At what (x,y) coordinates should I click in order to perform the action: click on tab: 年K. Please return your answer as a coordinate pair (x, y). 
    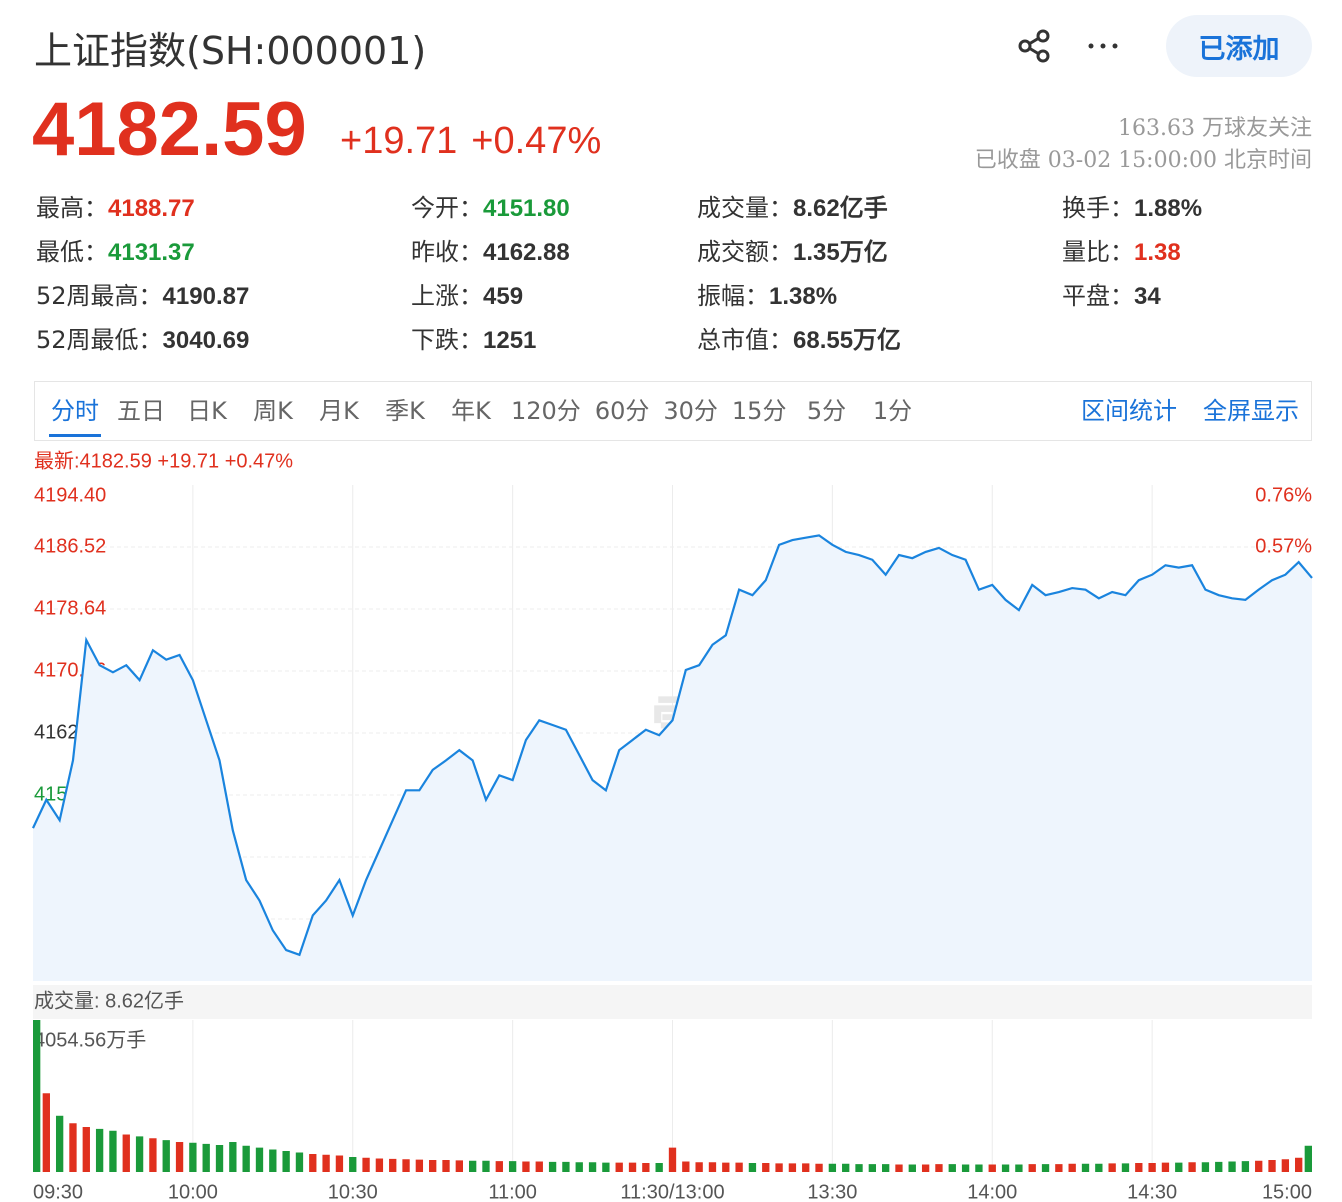
    Looking at the image, I should click on (471, 411).